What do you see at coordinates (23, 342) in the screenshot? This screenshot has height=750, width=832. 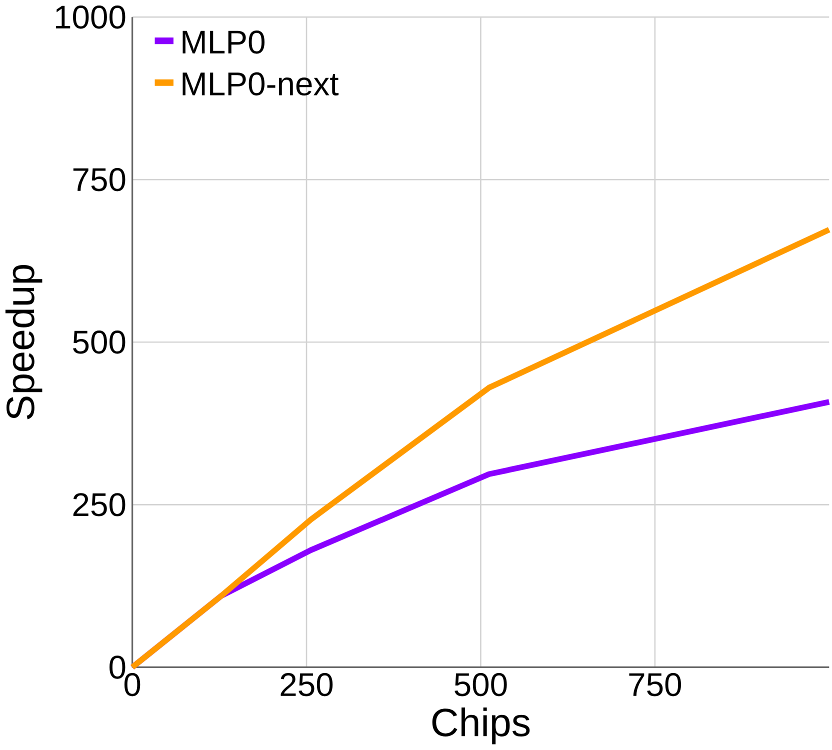 I see `y-axis-title: Speedup` at bounding box center [23, 342].